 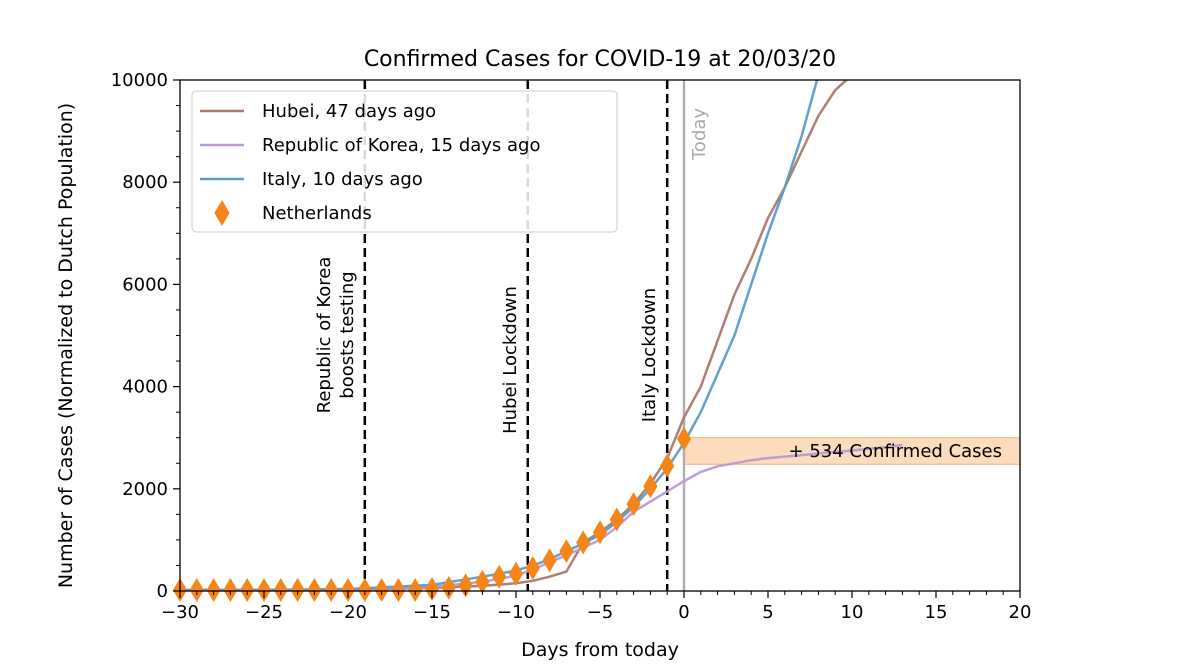 What do you see at coordinates (852, 612) in the screenshot?
I see `x-tick-label: 10` at bounding box center [852, 612].